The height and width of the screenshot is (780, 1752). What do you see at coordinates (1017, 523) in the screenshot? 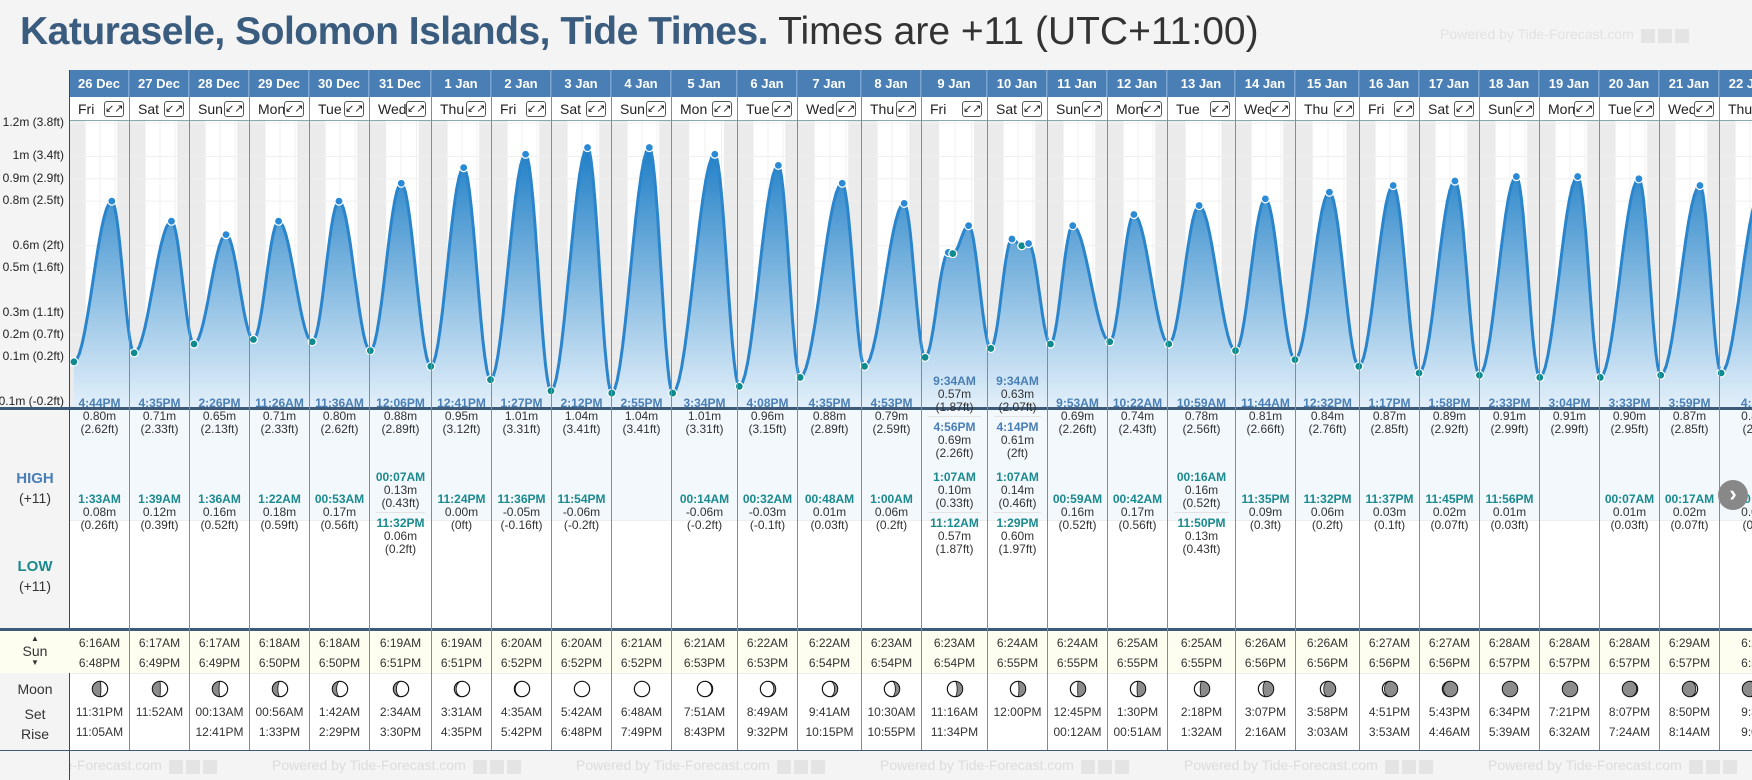
I see `low-tide-time: 1:29PM` at bounding box center [1017, 523].